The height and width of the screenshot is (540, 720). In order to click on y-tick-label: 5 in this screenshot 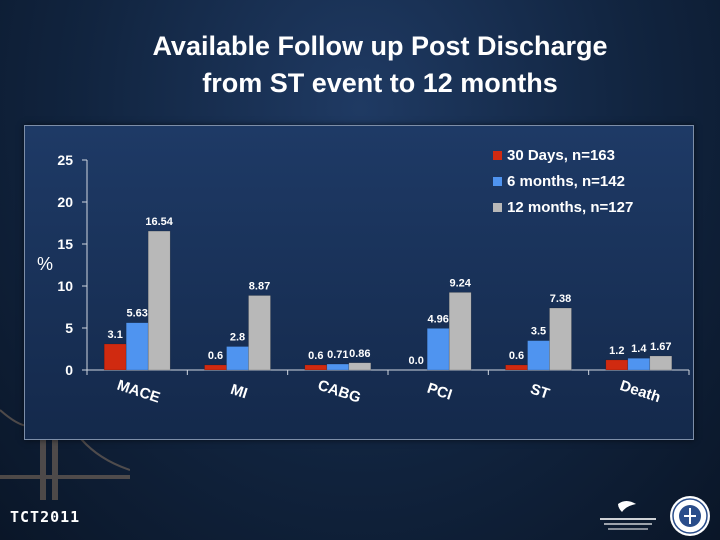, I will do `click(69, 328)`.